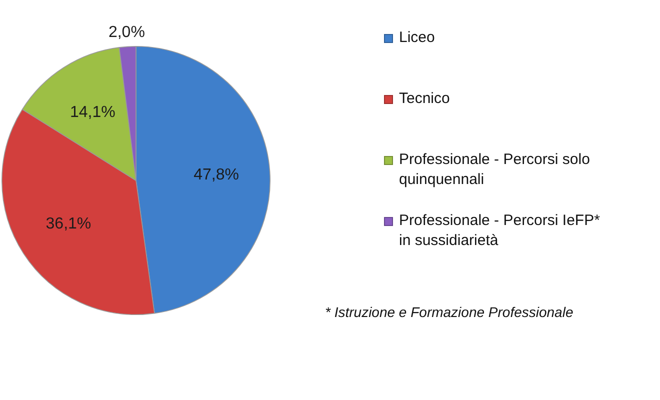 This screenshot has height=400, width=660. Describe the element at coordinates (425, 99) in the screenshot. I see `legend-label: Tecnico` at that location.